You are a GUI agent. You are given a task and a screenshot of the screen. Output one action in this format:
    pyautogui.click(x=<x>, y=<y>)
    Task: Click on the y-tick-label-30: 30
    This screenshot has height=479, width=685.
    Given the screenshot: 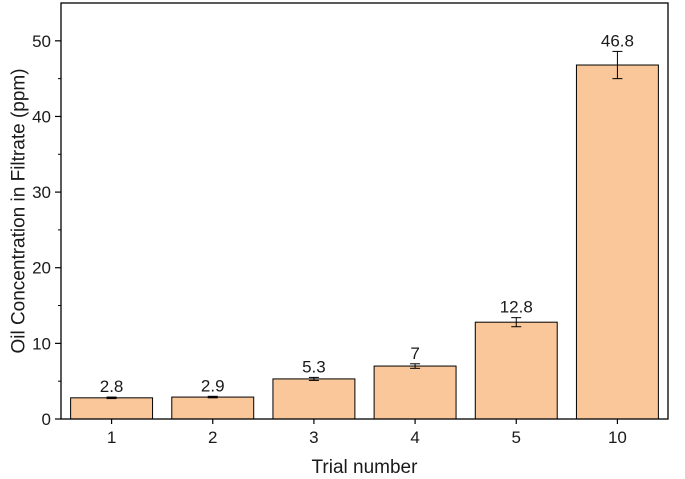 What is the action you would take?
    pyautogui.click(x=41, y=192)
    